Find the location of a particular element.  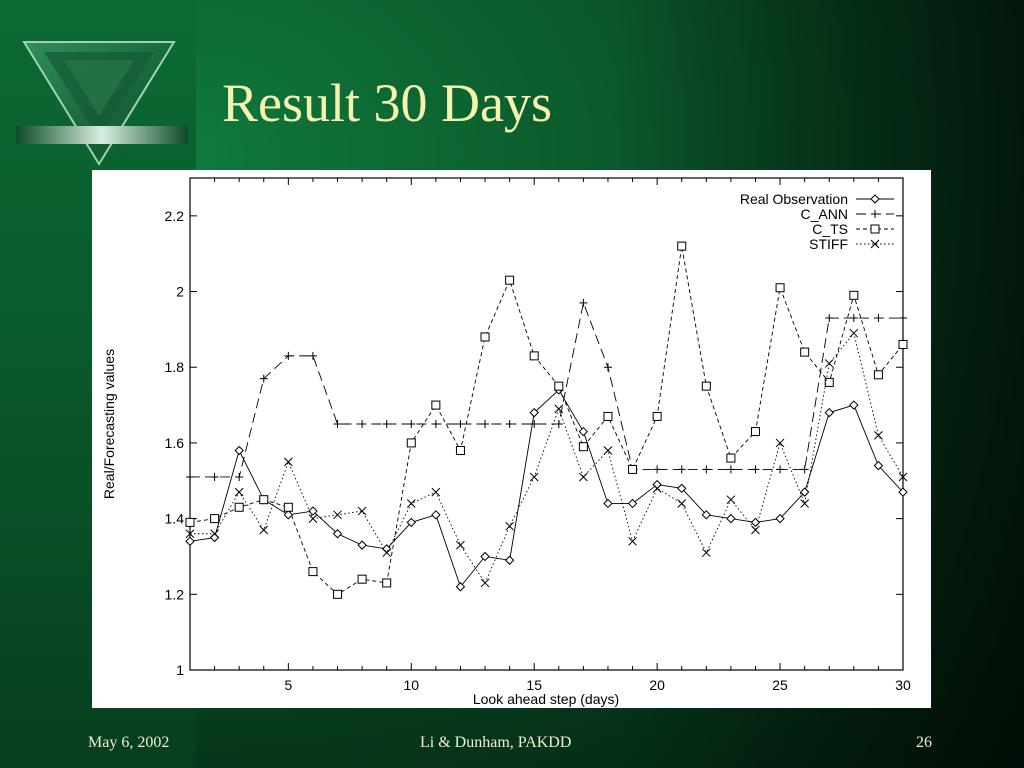

y-tick-label: 1.2 is located at coordinates (175, 594).